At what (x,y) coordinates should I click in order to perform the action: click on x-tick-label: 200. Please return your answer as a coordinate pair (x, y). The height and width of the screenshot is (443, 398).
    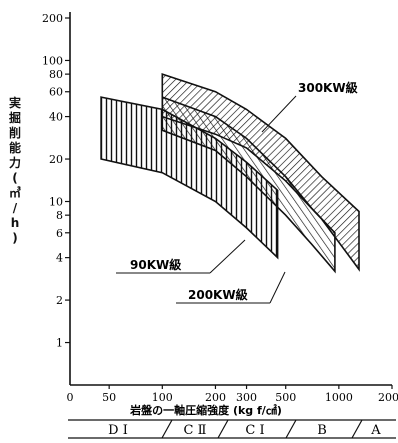
    Looking at the image, I should click on (215, 397).